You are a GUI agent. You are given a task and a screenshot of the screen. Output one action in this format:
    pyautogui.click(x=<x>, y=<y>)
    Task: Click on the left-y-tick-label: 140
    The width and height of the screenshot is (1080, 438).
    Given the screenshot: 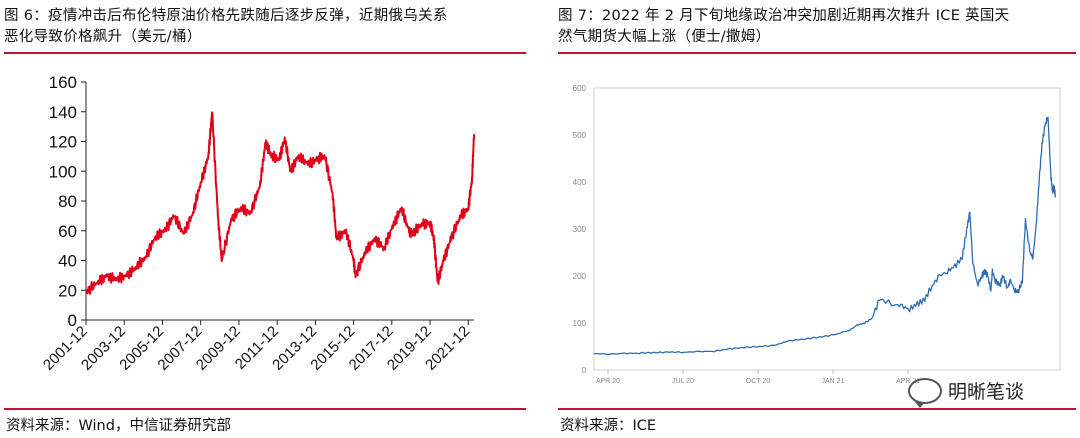 What is the action you would take?
    pyautogui.click(x=63, y=112)
    